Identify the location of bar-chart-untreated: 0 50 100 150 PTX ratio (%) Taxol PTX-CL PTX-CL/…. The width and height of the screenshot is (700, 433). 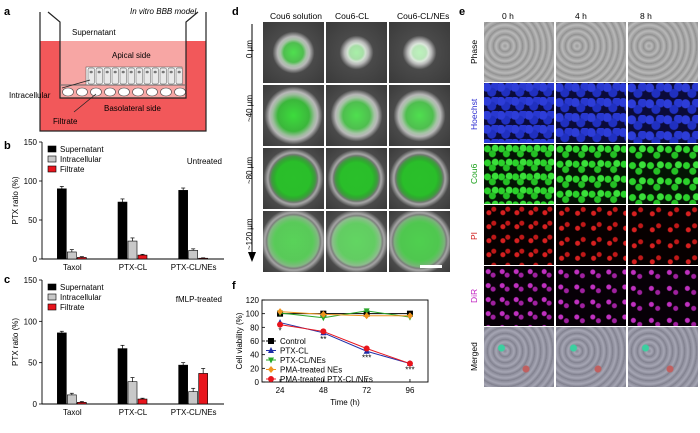
(117, 205).